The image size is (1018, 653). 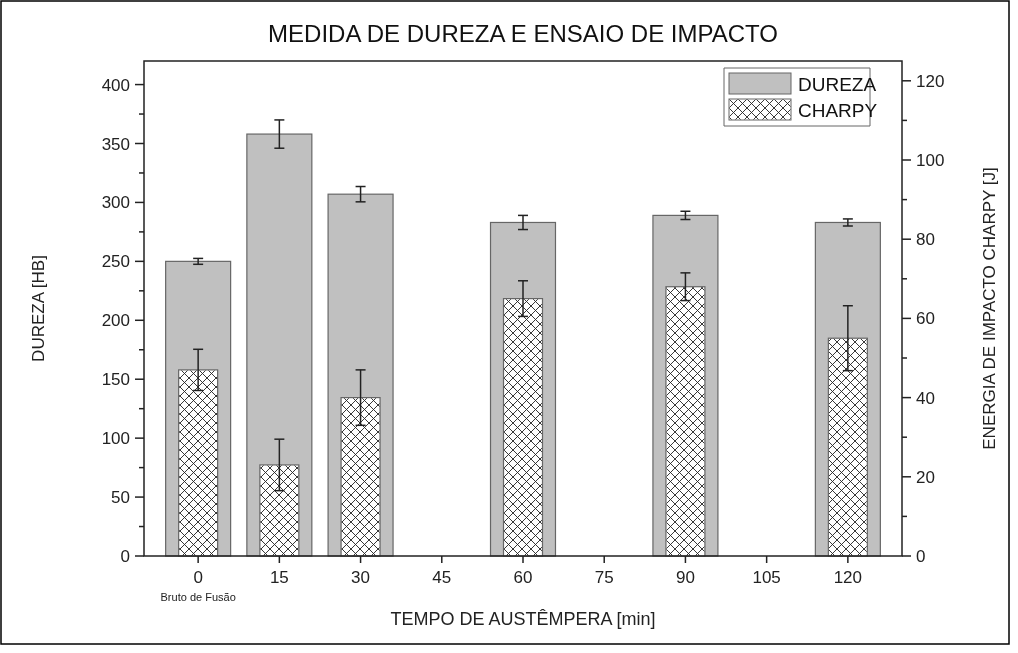 What do you see at coordinates (848, 577) in the screenshot?
I see `x-tick-label: 120` at bounding box center [848, 577].